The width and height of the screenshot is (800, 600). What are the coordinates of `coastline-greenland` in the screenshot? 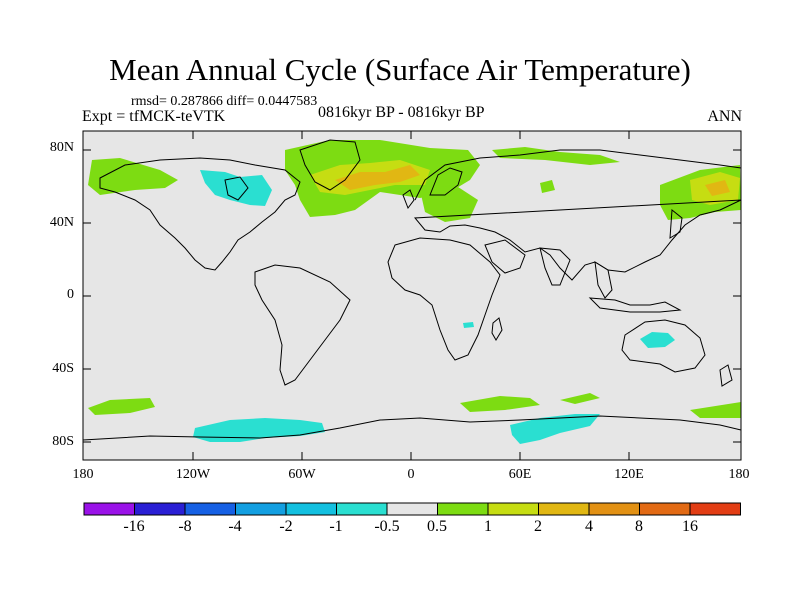 It's located at (330, 165).